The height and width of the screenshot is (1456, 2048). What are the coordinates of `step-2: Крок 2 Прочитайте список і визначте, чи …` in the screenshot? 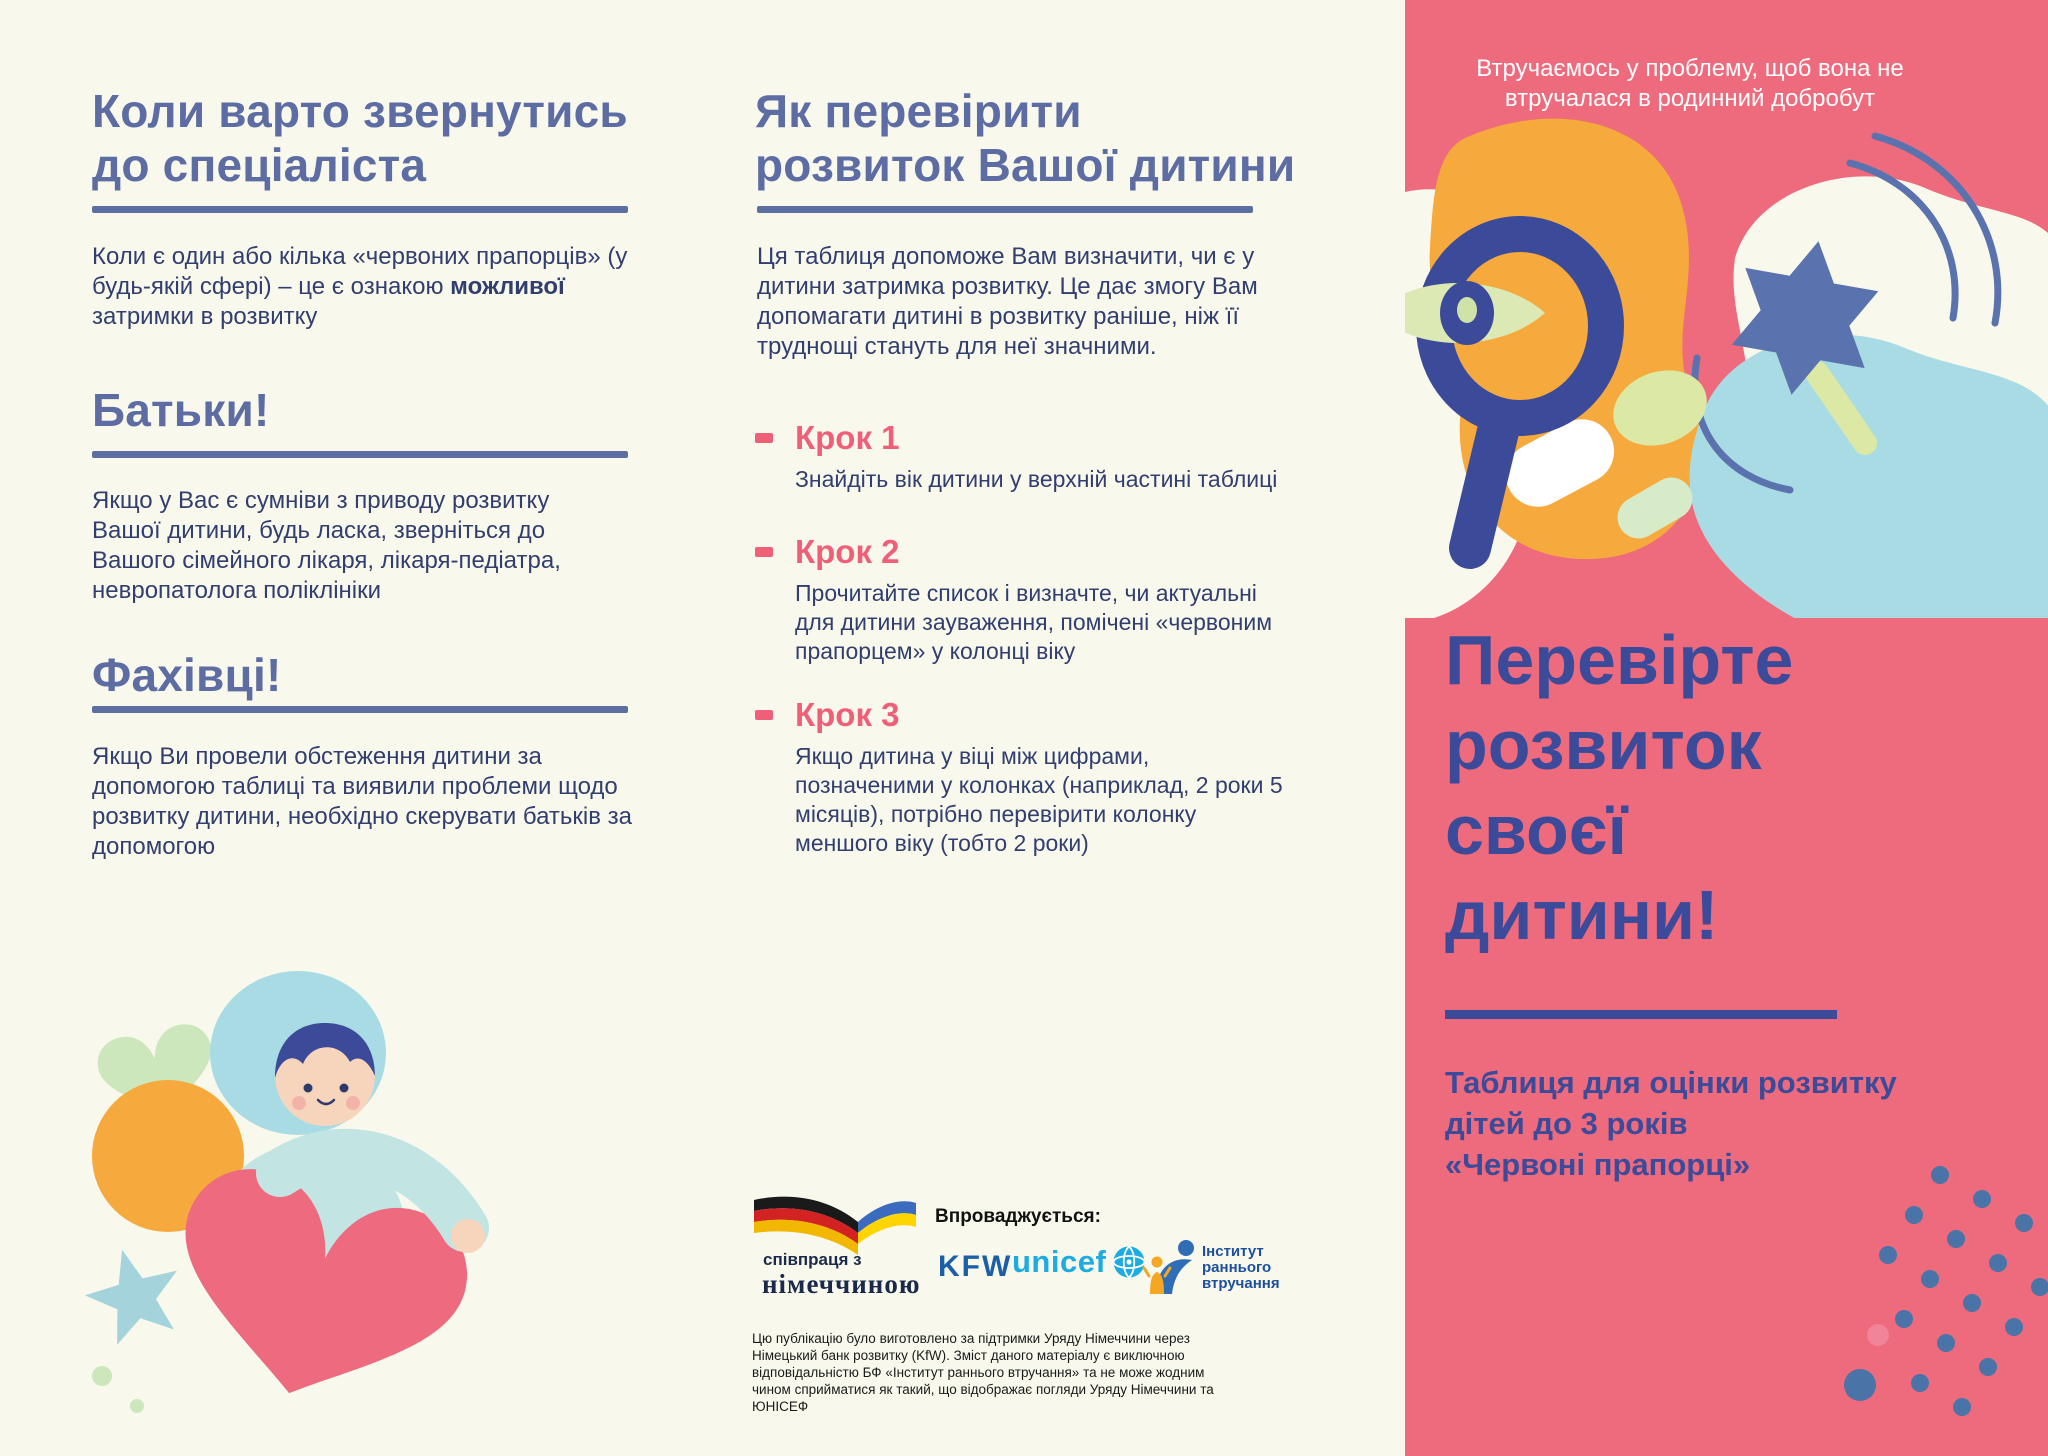 It's located at (1047, 600).